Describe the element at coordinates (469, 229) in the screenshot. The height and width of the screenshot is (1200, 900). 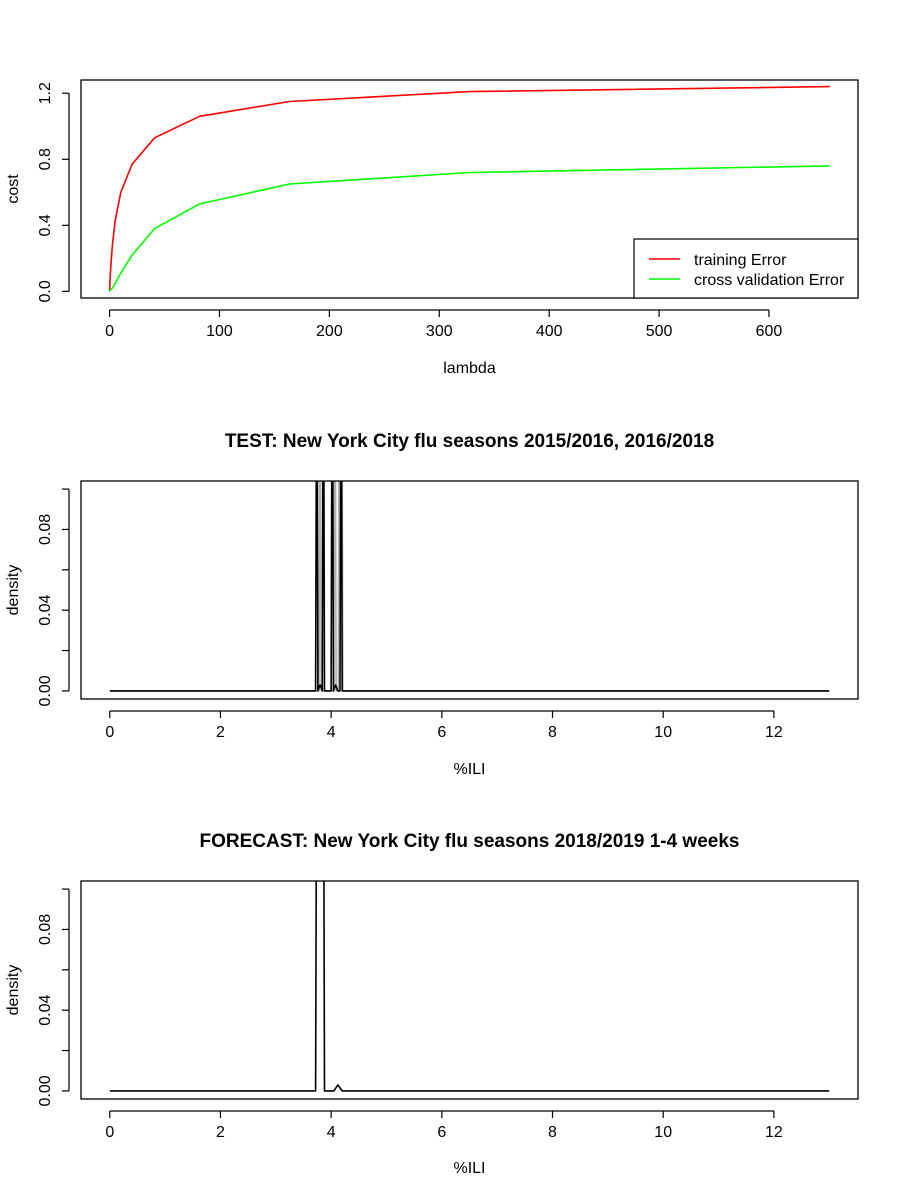
I see `series-line-cross-validation-error` at that location.